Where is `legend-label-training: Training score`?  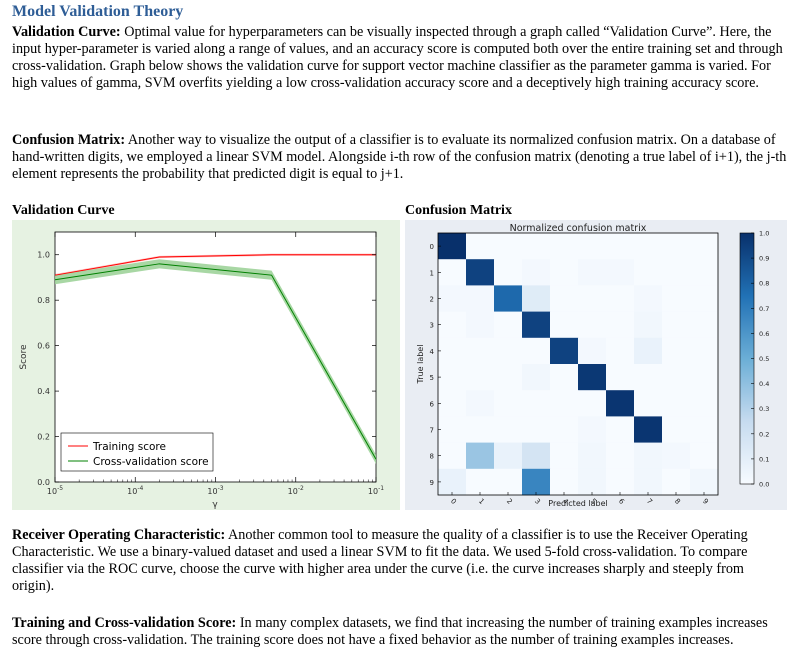 legend-label-training: Training score is located at coordinates (129, 447).